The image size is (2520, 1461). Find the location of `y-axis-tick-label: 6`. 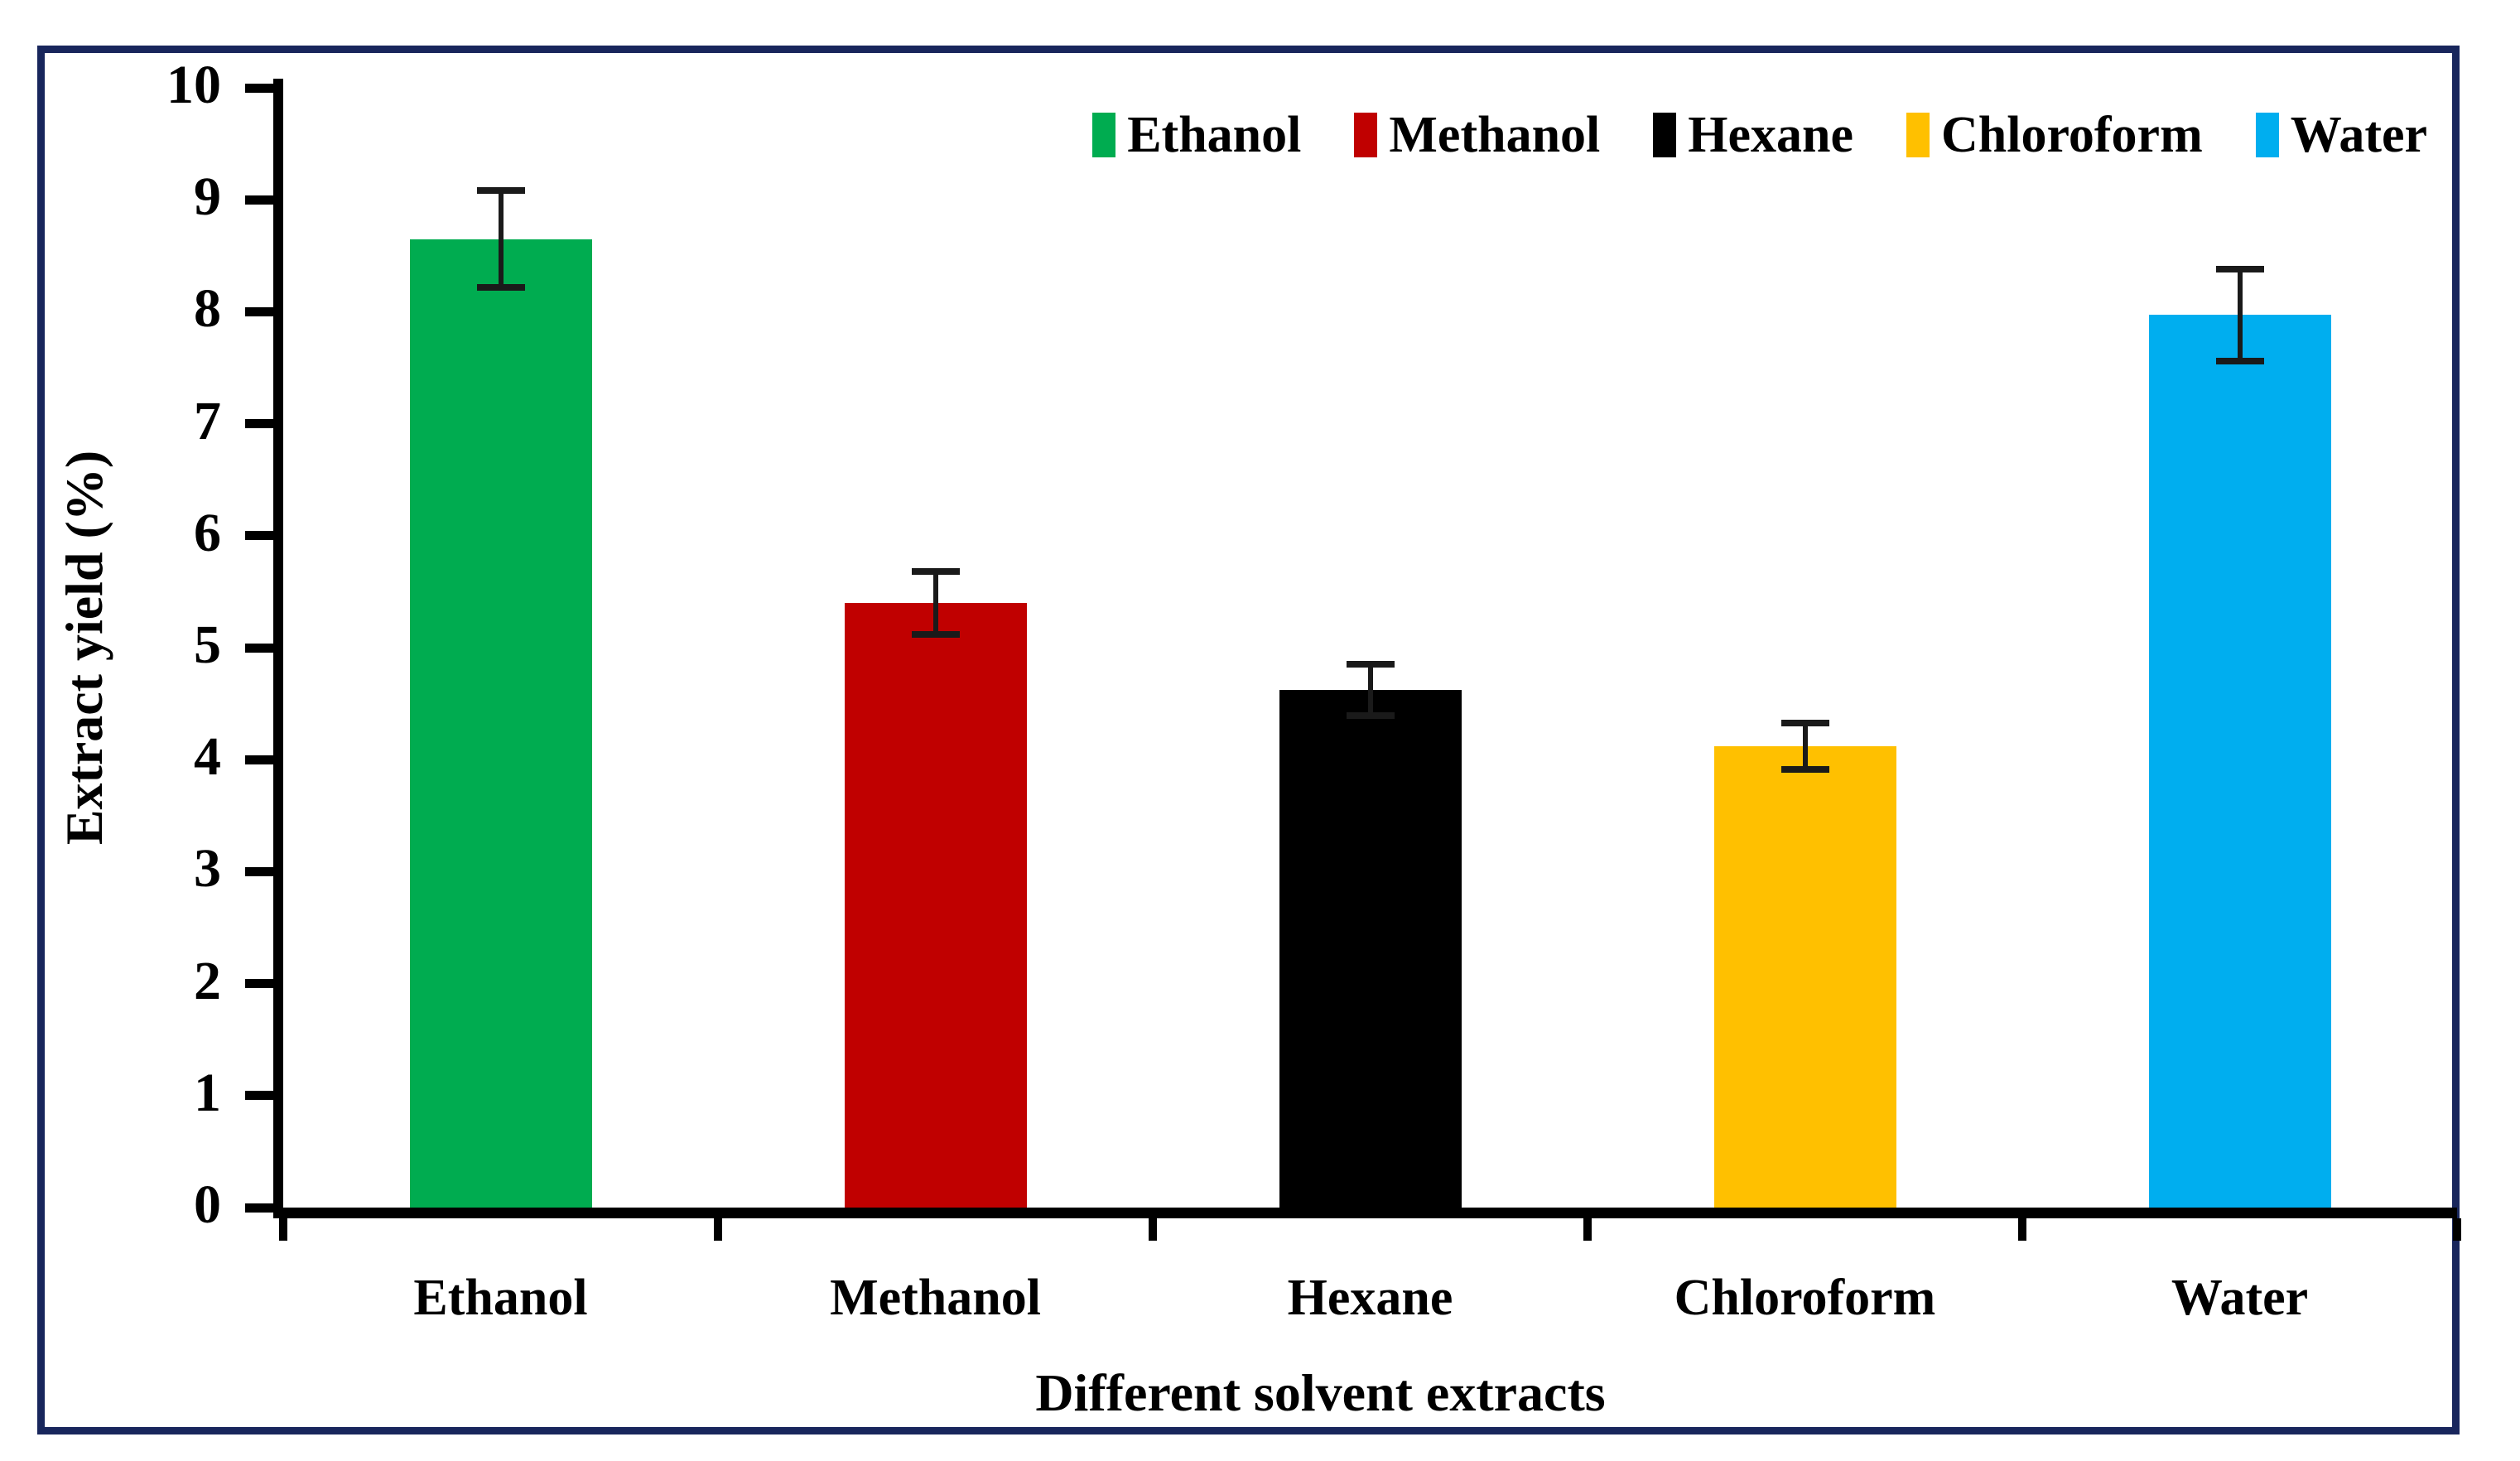

y-axis-tick-label: 6 is located at coordinates (207, 532).